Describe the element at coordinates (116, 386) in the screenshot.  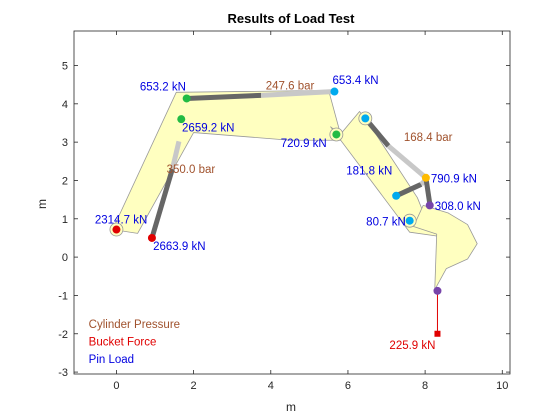
I see `x-tick-label-0: 0` at that location.